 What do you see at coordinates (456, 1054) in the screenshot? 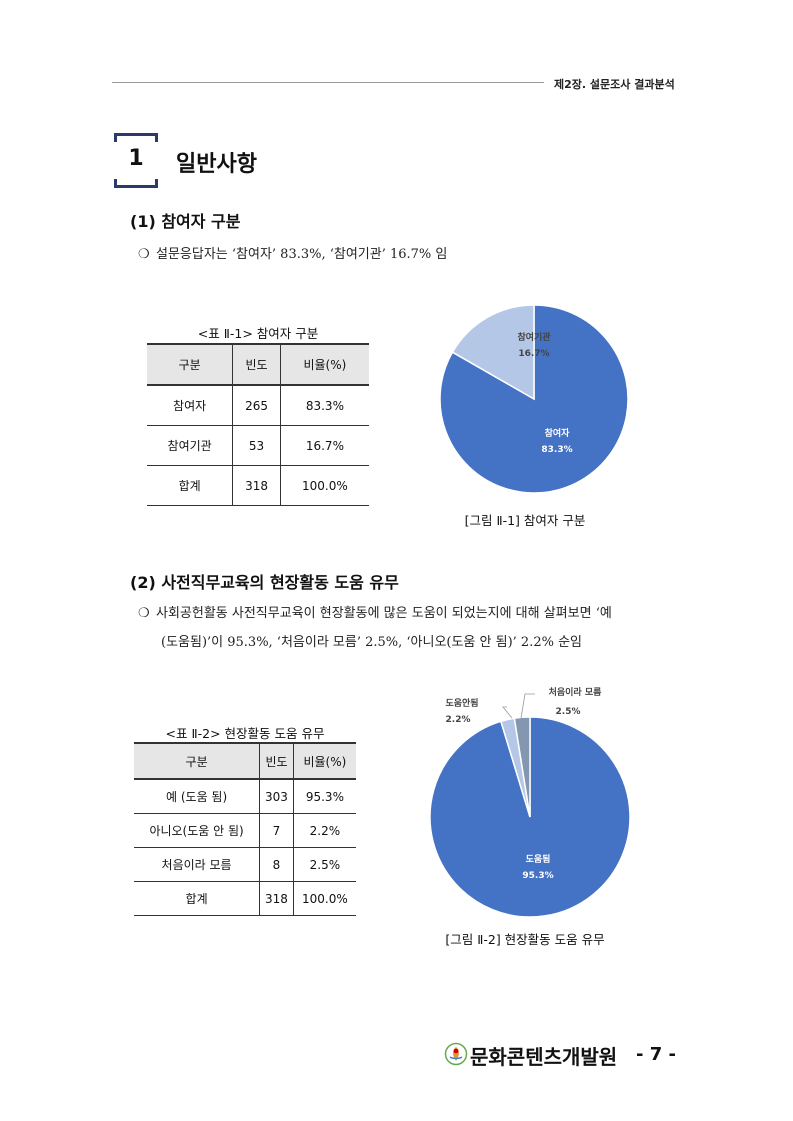
I see `org-logo-icon` at bounding box center [456, 1054].